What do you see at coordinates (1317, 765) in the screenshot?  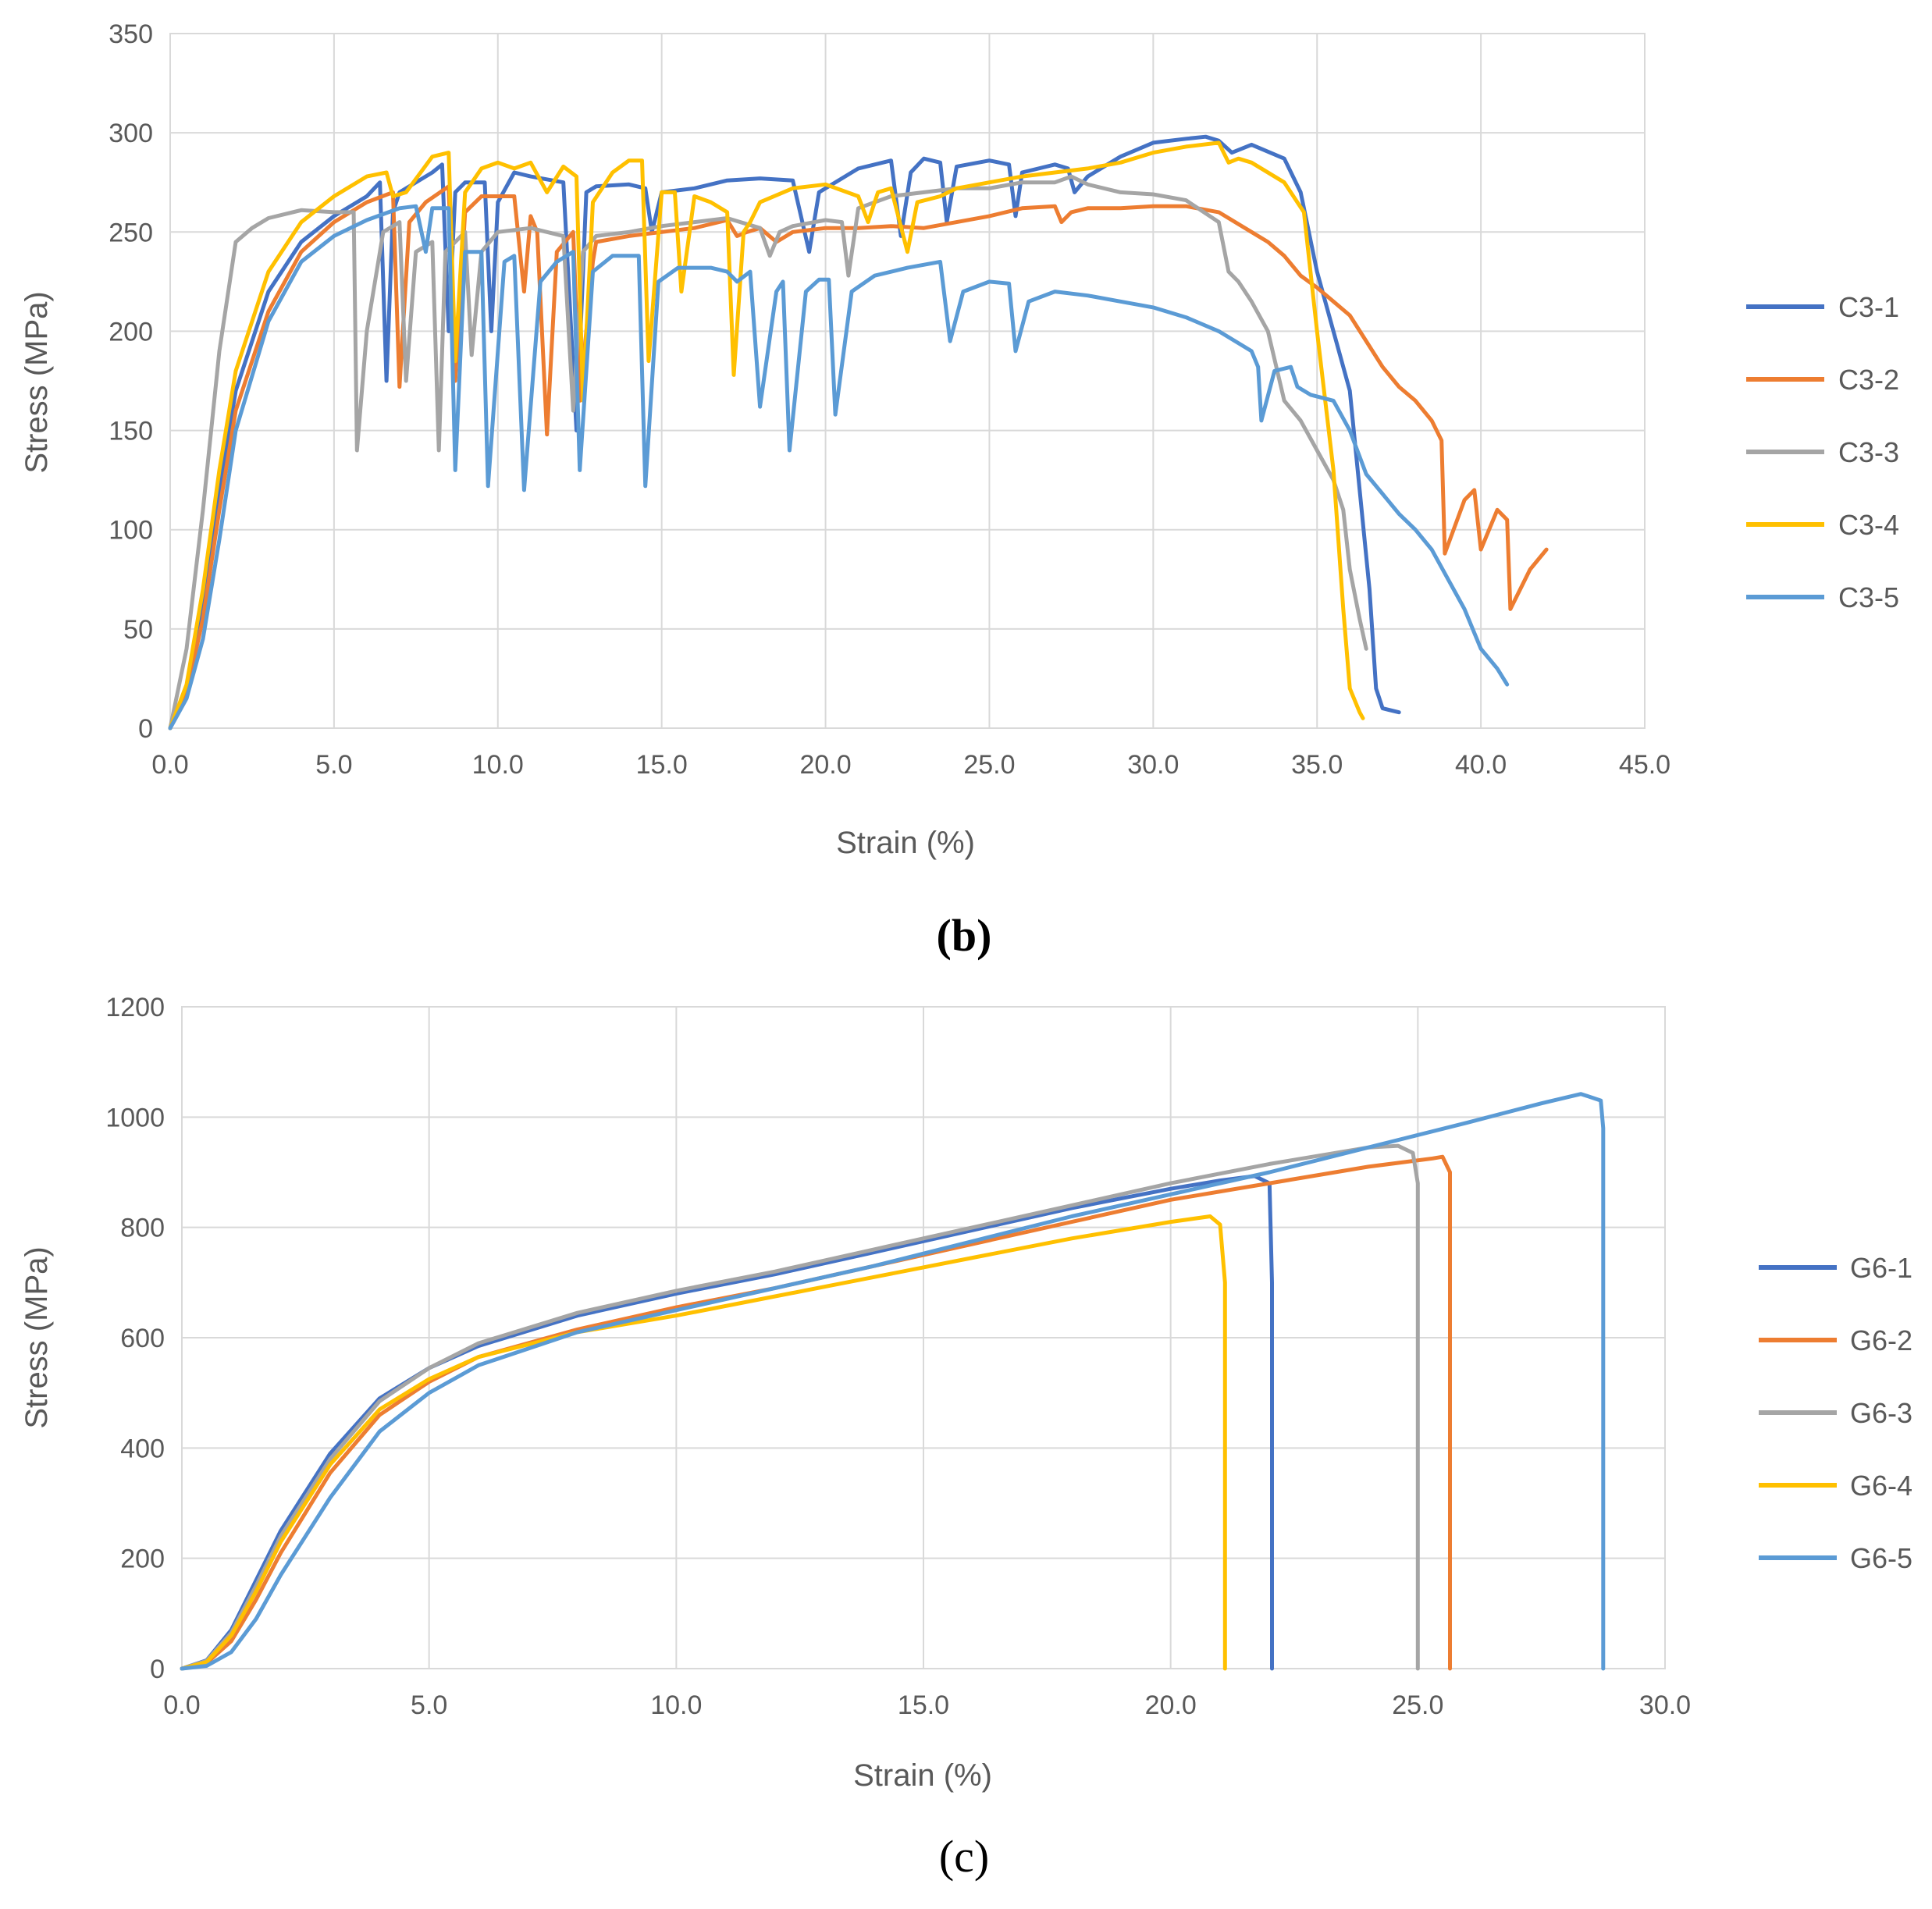 I see `x-tick-label: 35.0` at bounding box center [1317, 765].